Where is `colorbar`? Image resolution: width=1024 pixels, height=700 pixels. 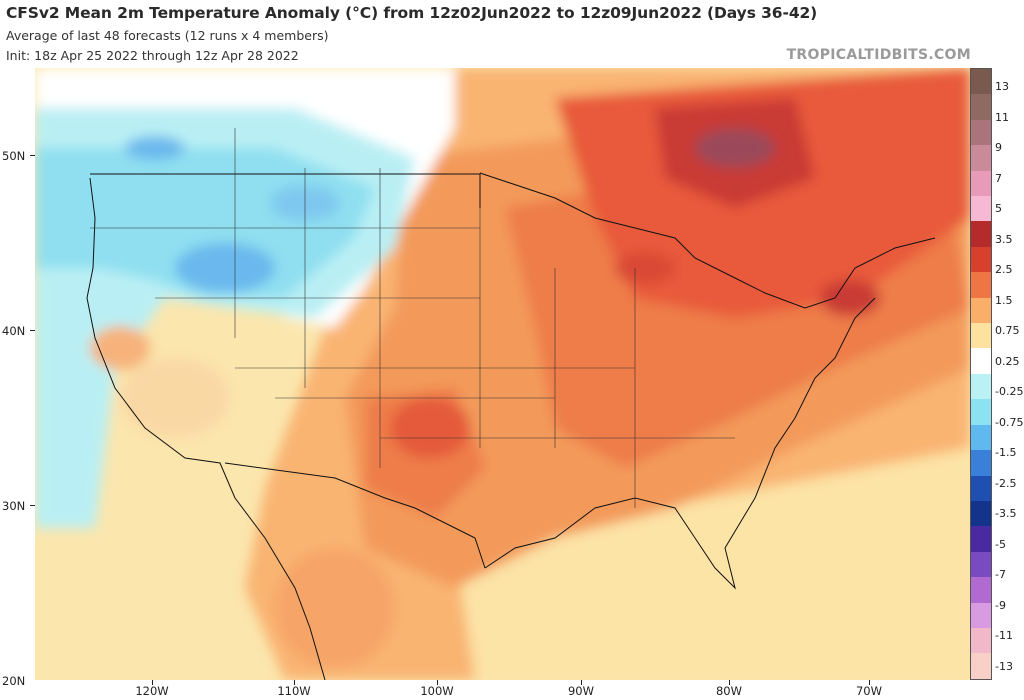 colorbar is located at coordinates (981, 374).